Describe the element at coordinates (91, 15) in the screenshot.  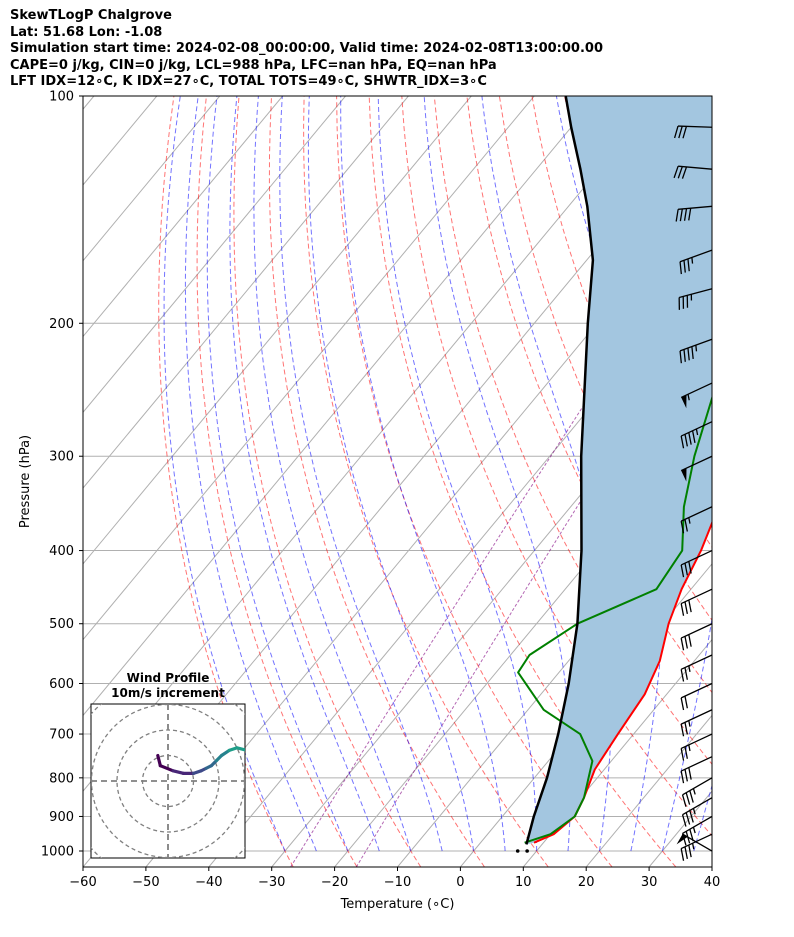
I see `chart-title: SkewTLogP Chalgrove` at that location.